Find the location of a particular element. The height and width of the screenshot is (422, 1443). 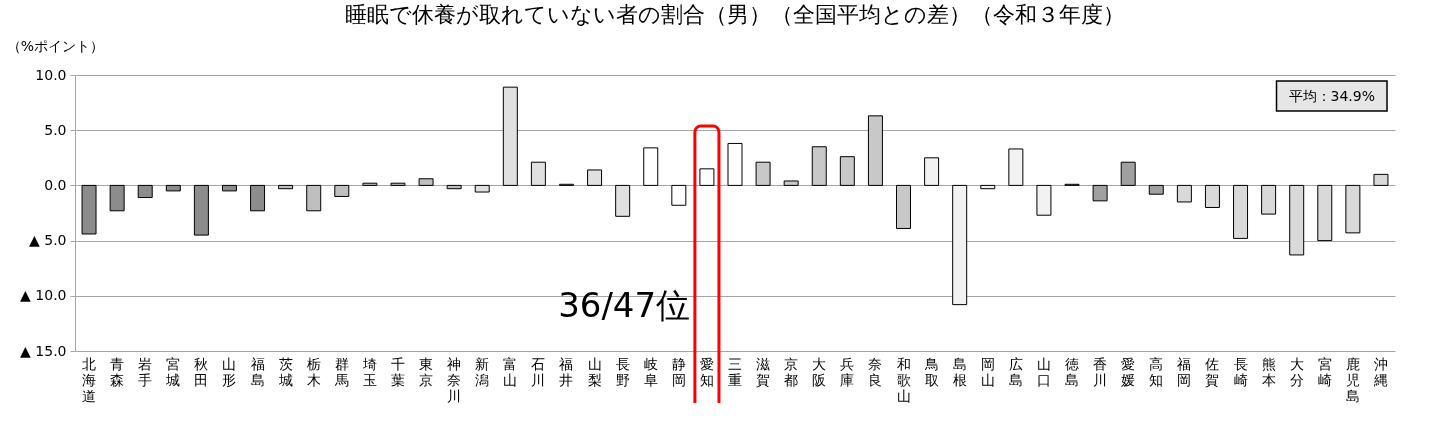

y-tick-label: 5.0 is located at coordinates (55, 129).